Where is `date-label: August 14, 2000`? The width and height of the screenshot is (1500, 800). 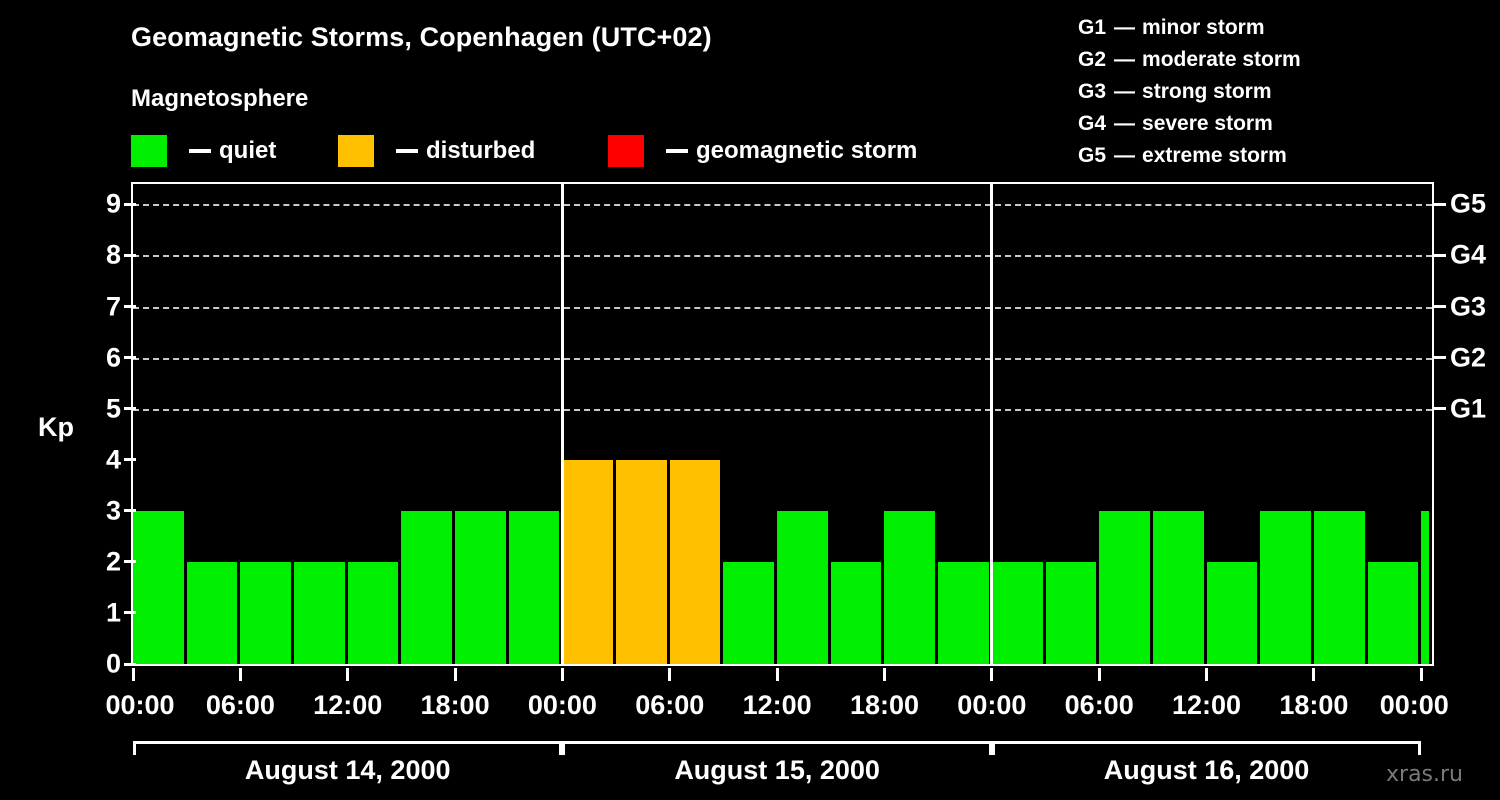 date-label: August 14, 2000 is located at coordinates (347, 770).